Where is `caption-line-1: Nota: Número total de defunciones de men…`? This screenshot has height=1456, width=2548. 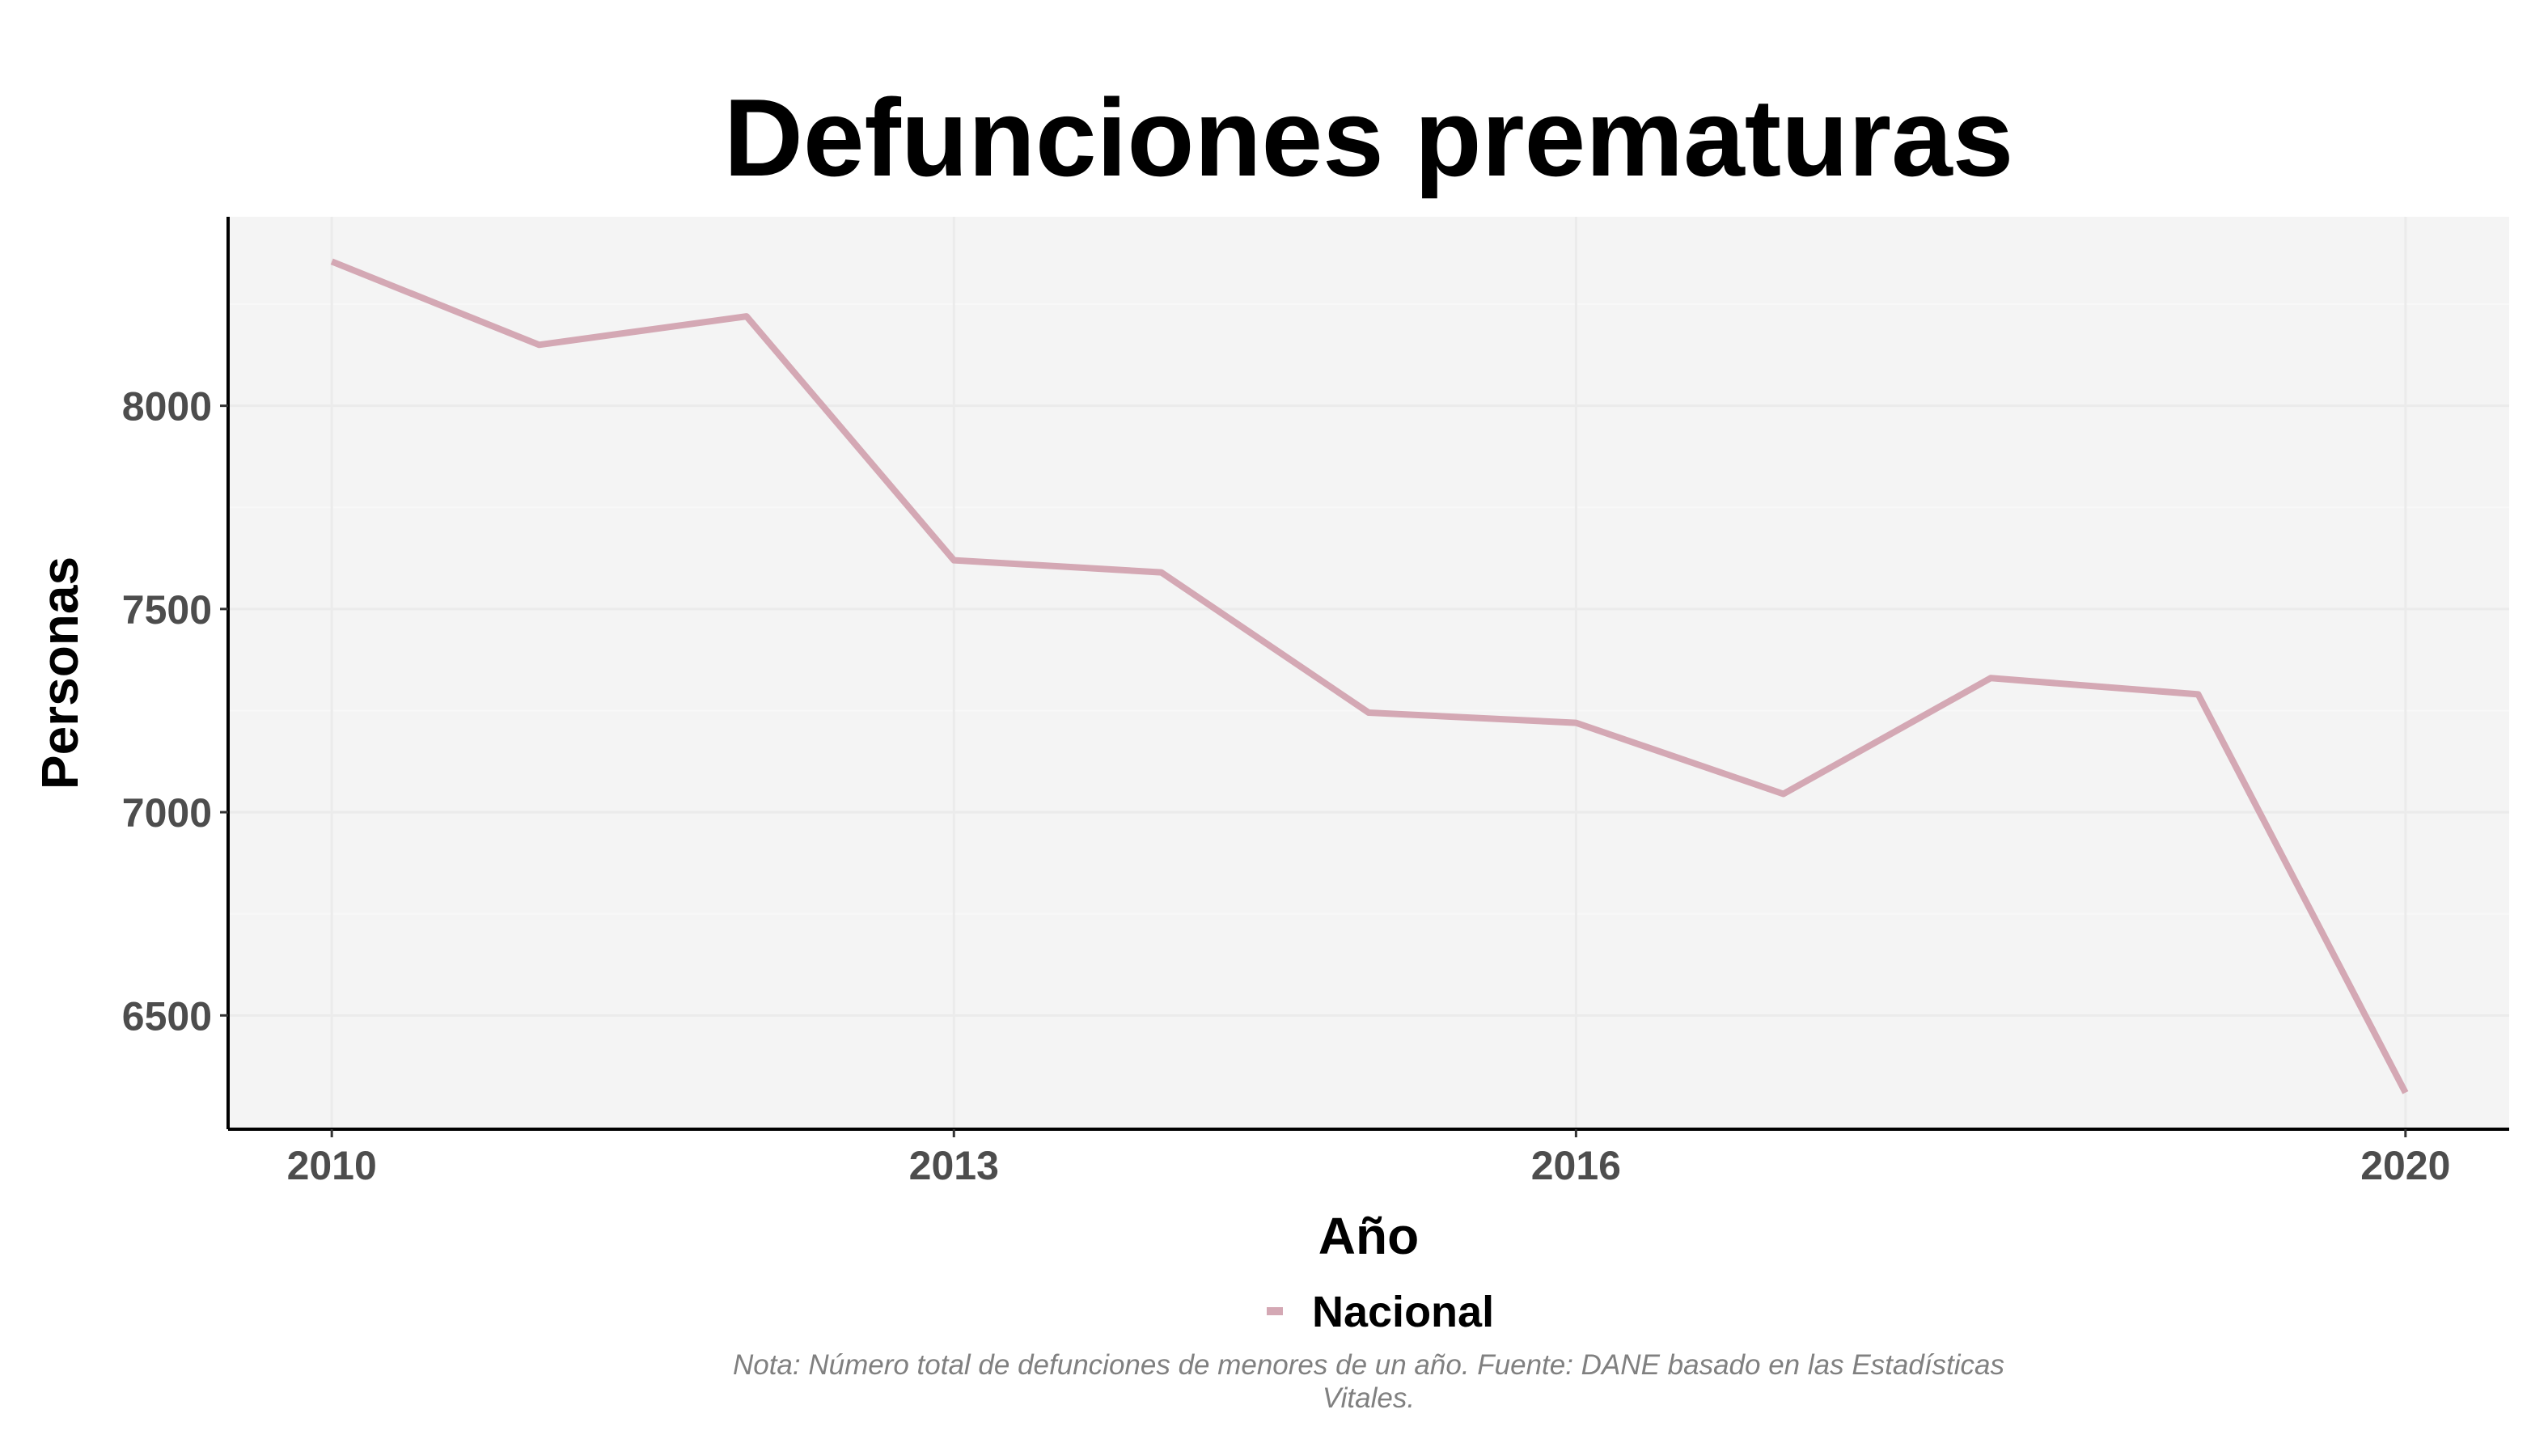
caption-line-1: Nota: Número total de defunciones de men… is located at coordinates (1368, 1365).